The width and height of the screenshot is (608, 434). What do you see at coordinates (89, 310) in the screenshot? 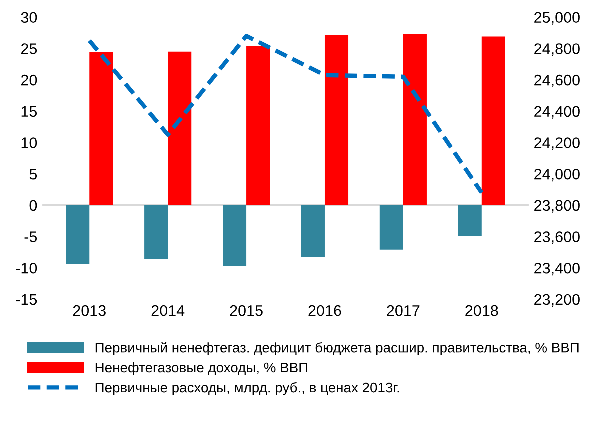
I see `x-tick-label: 2013` at bounding box center [89, 310].